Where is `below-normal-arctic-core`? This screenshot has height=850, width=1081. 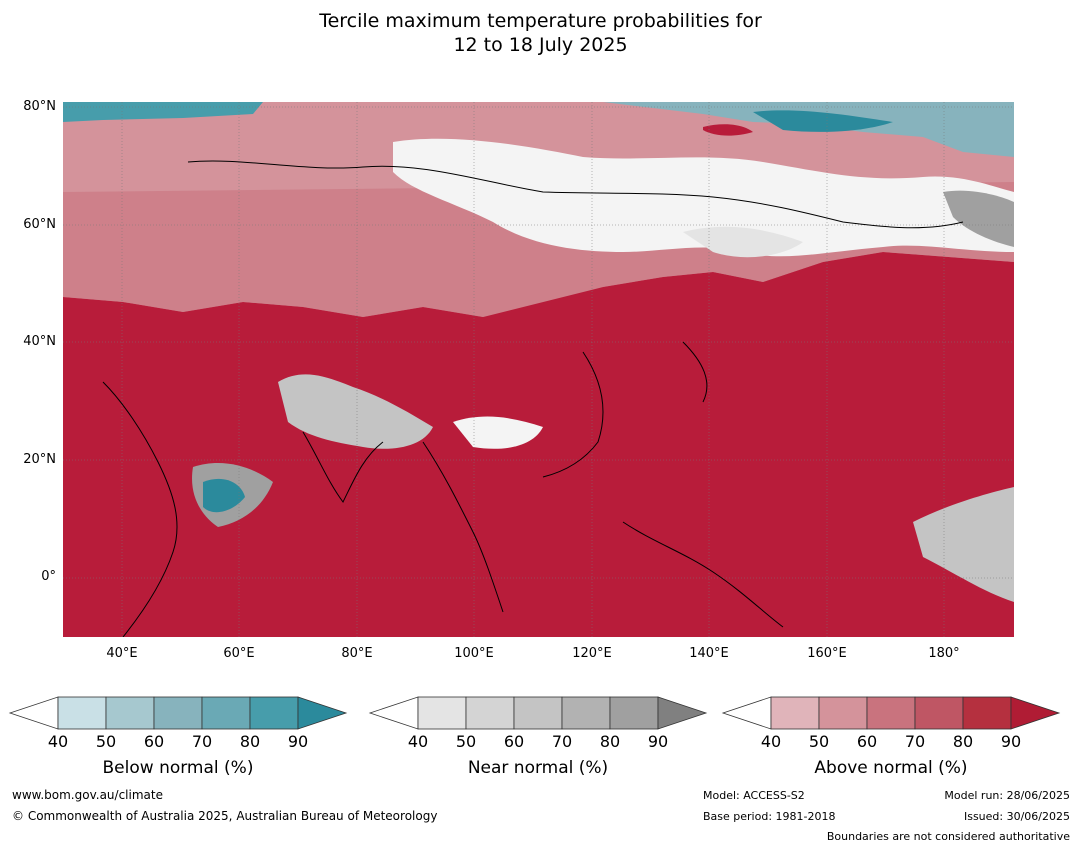 below-normal-arctic-core is located at coordinates (823, 121).